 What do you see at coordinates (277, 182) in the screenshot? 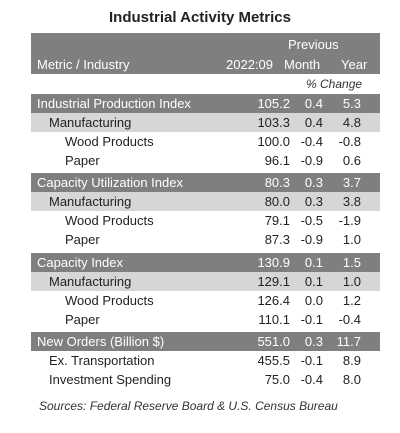
I see `cell-value: 80.3` at bounding box center [277, 182].